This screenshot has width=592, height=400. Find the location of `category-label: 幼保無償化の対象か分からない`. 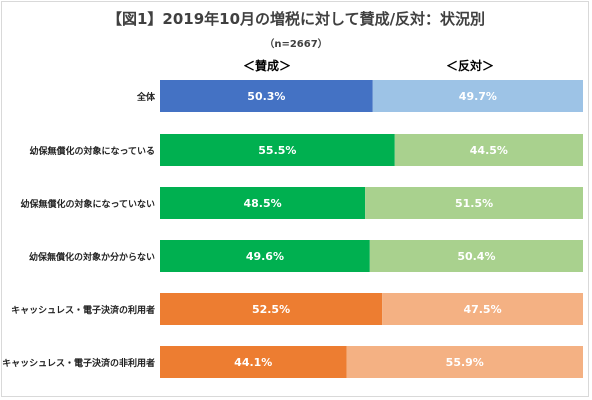

category-label: 幼保無償化の対象か分からない is located at coordinates (91, 258).